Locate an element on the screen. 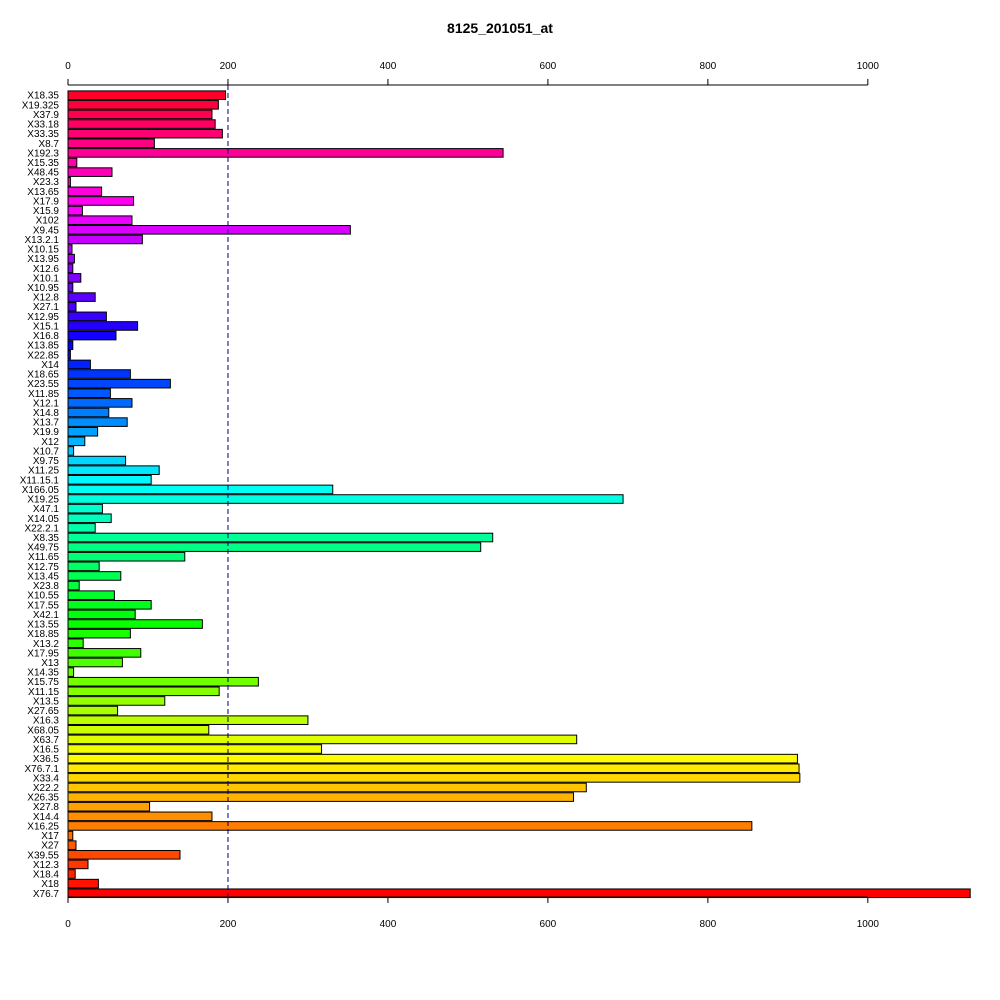 The height and width of the screenshot is (1000, 1000). bar-X102 is located at coordinates (100, 220).